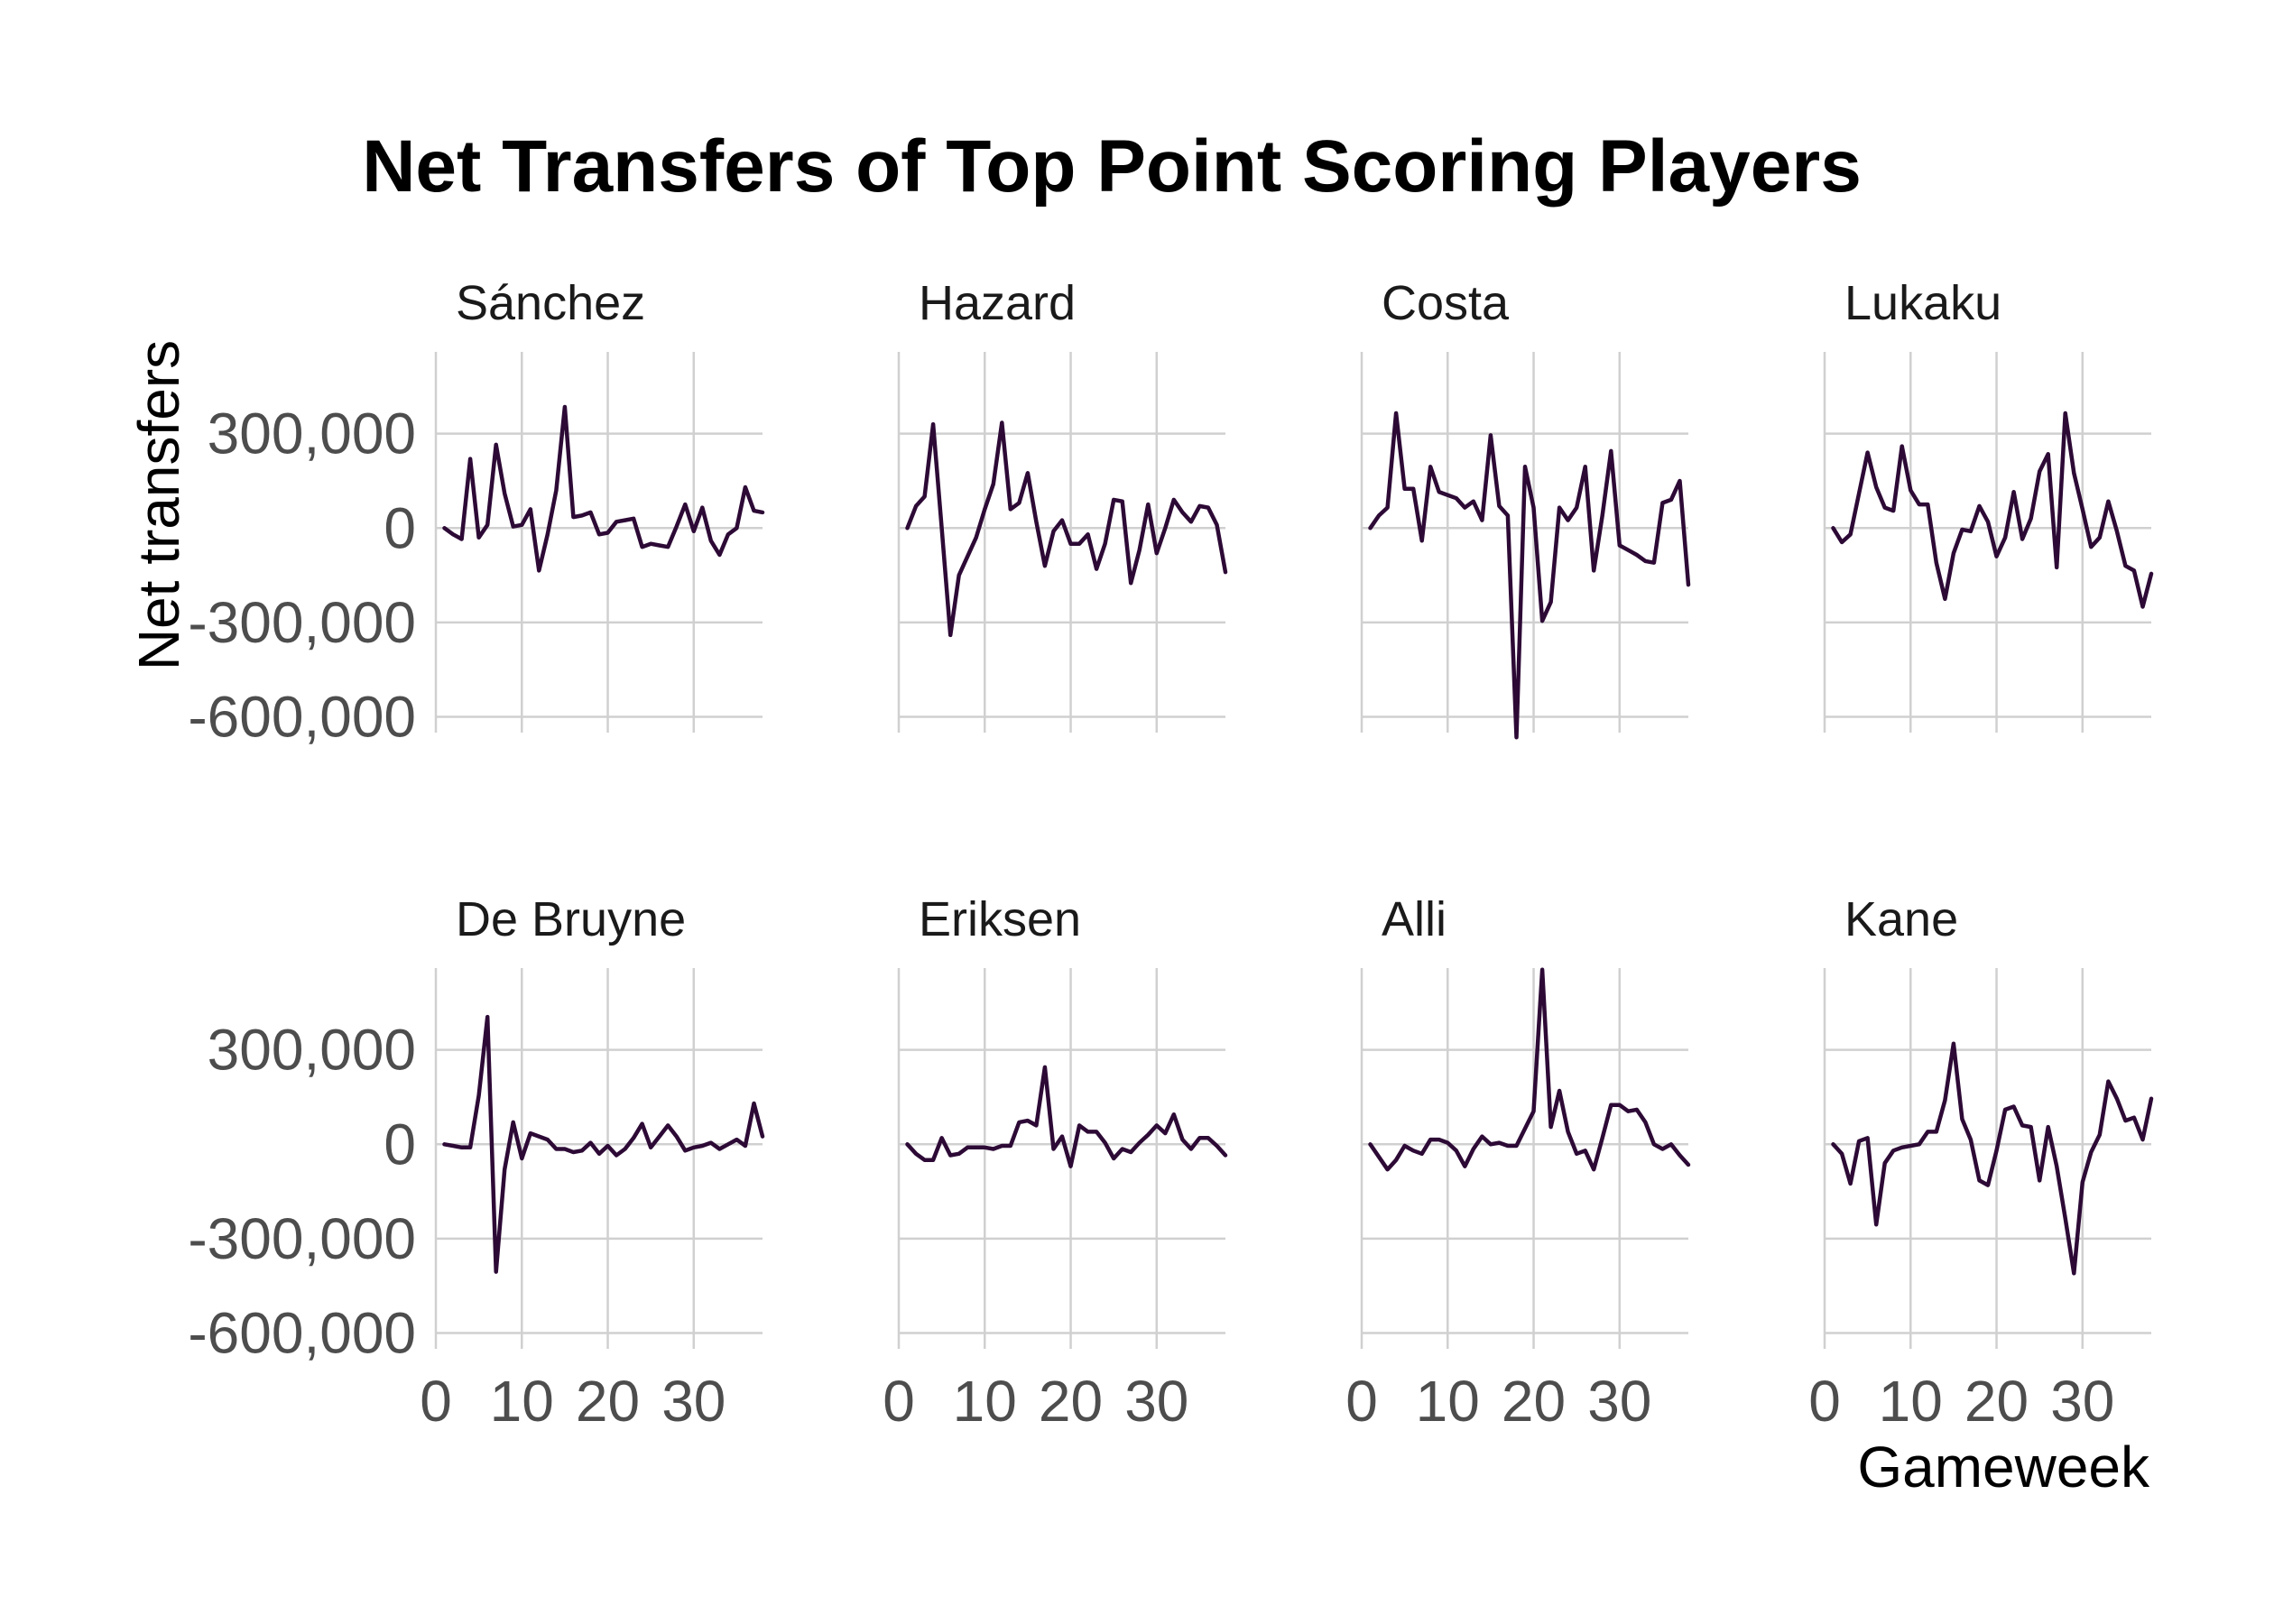  I want to click on facet-costa: Costa, so click(1526, 508).